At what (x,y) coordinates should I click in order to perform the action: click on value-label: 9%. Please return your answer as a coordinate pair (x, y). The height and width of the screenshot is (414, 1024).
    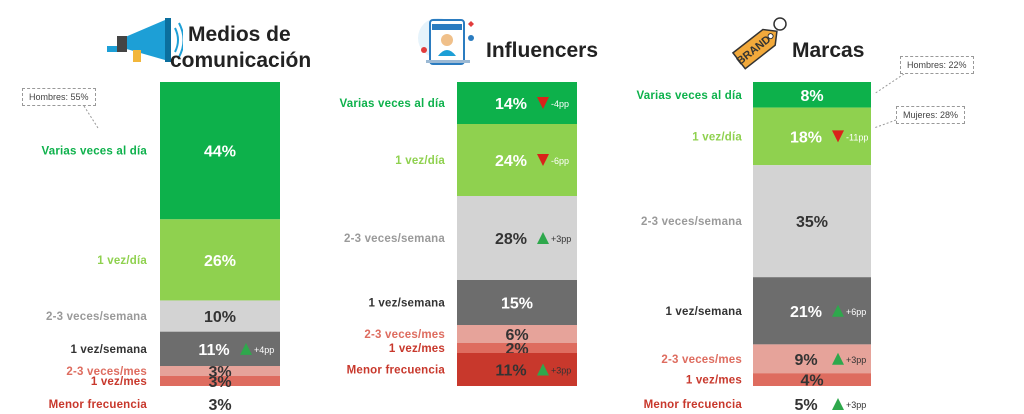
    Looking at the image, I should click on (805, 360).